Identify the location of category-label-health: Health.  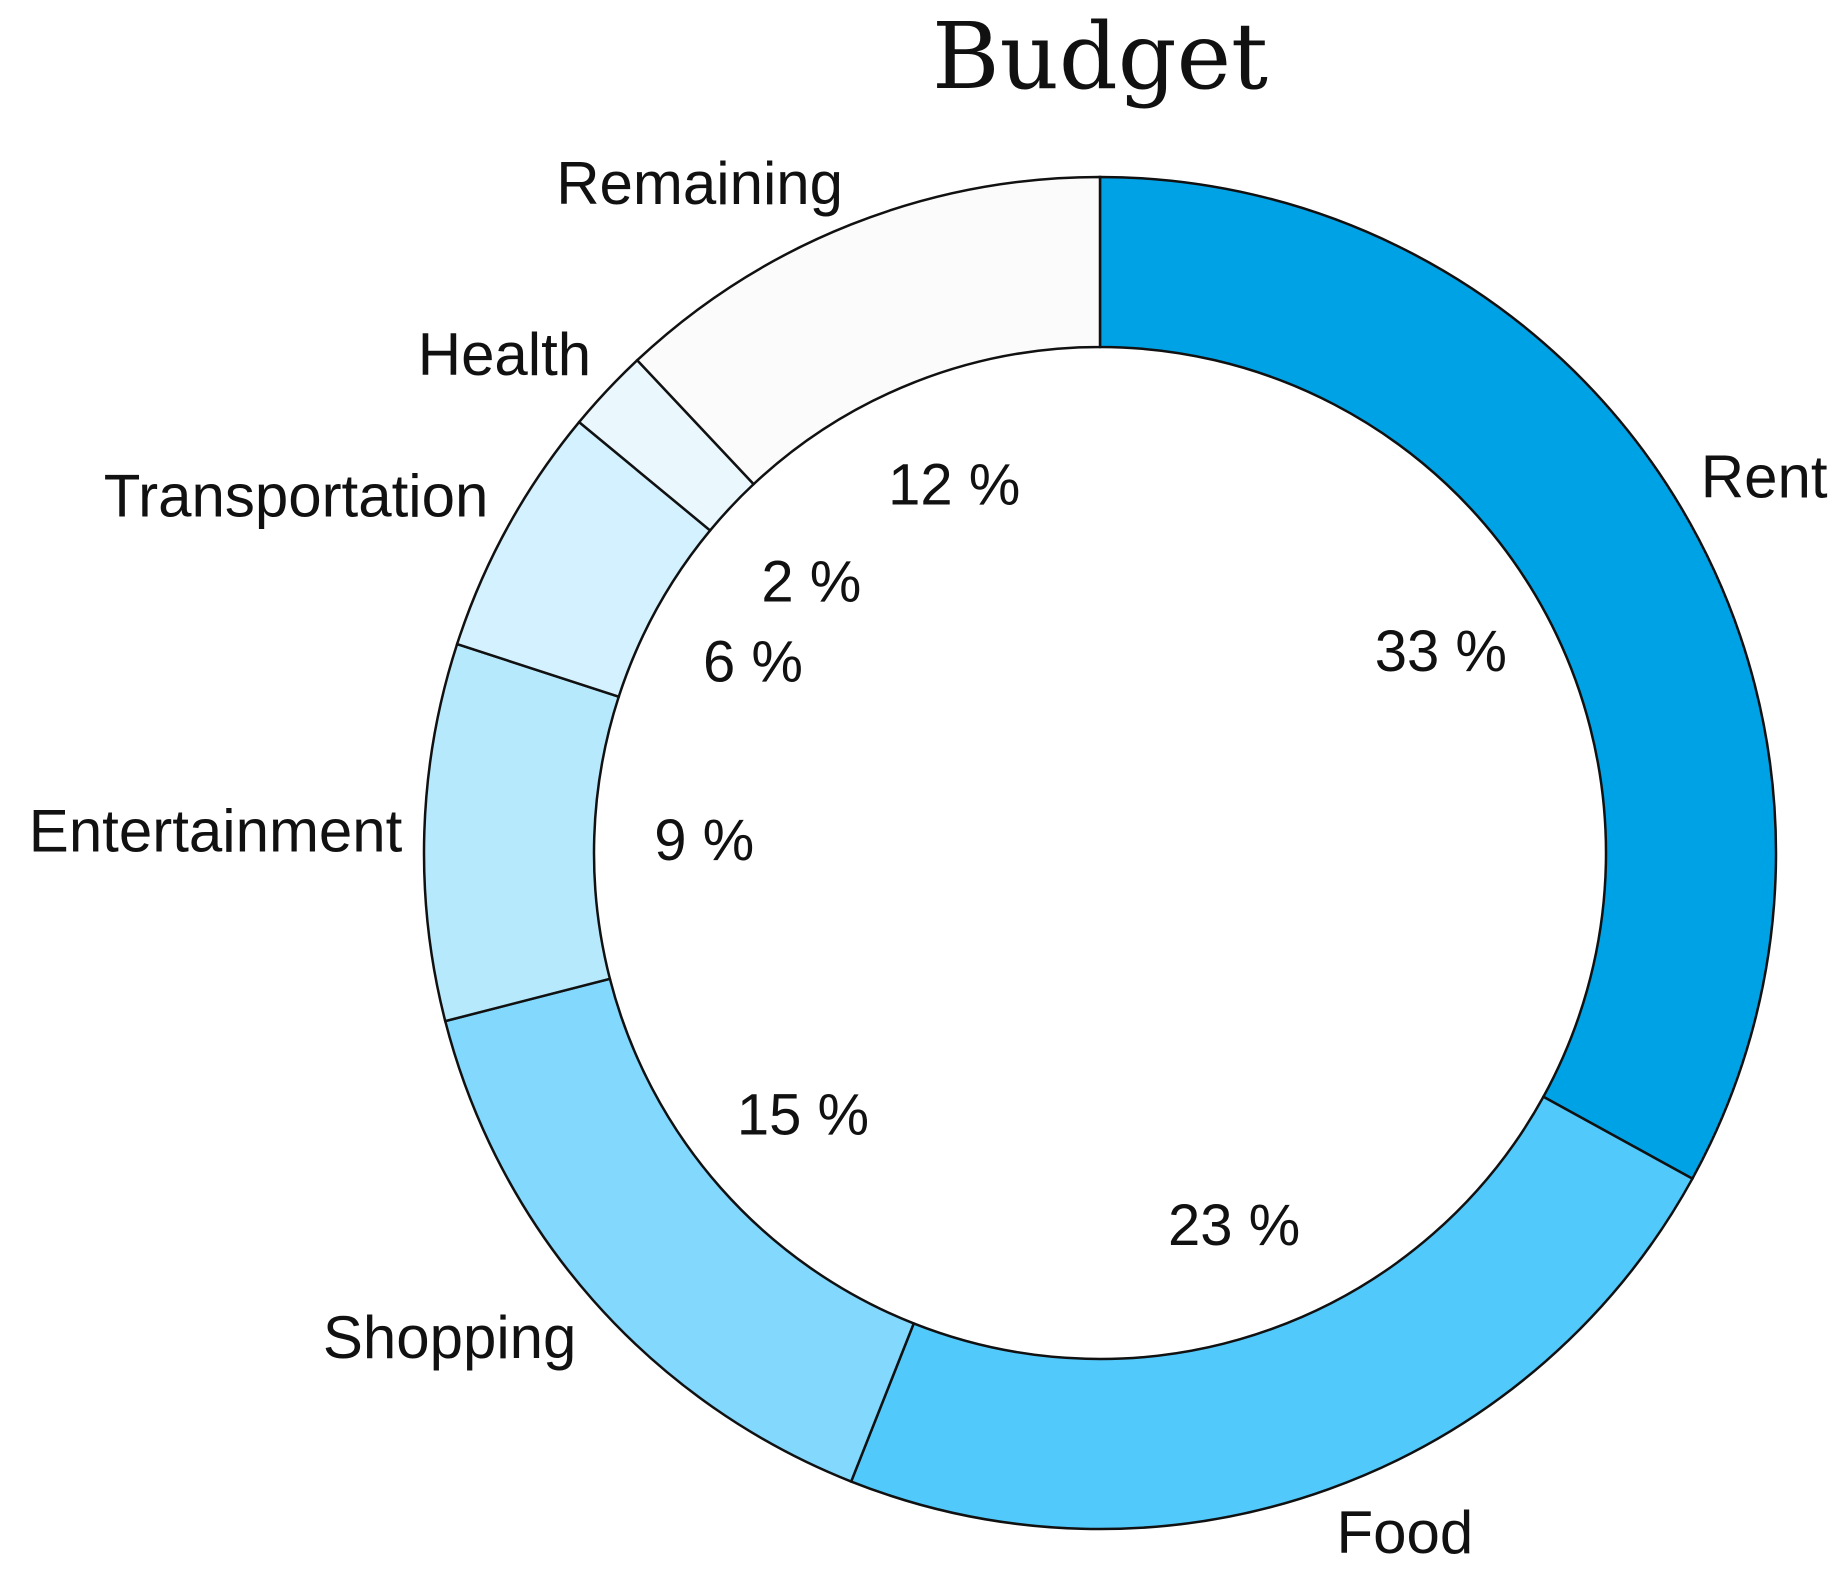
(504, 354).